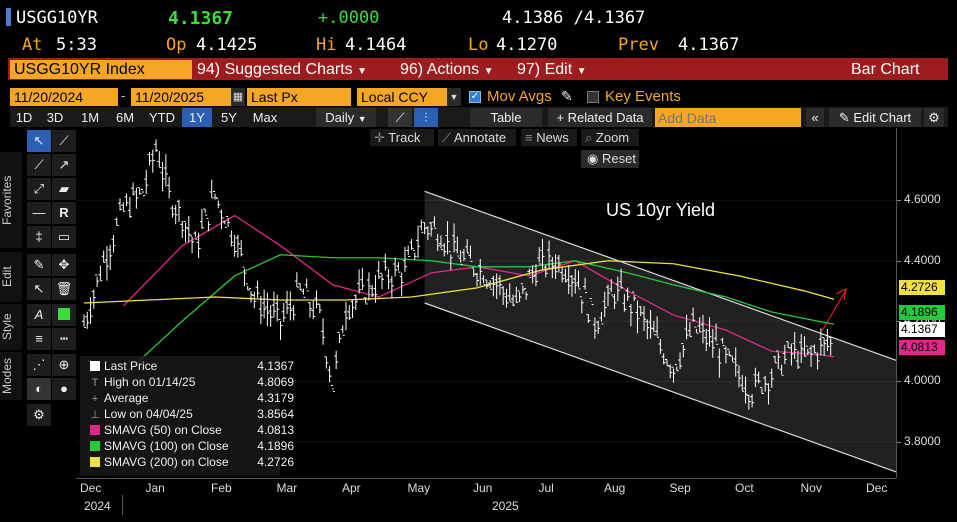  What do you see at coordinates (922, 329) in the screenshot?
I see `price-tag: 4.1367` at bounding box center [922, 329].